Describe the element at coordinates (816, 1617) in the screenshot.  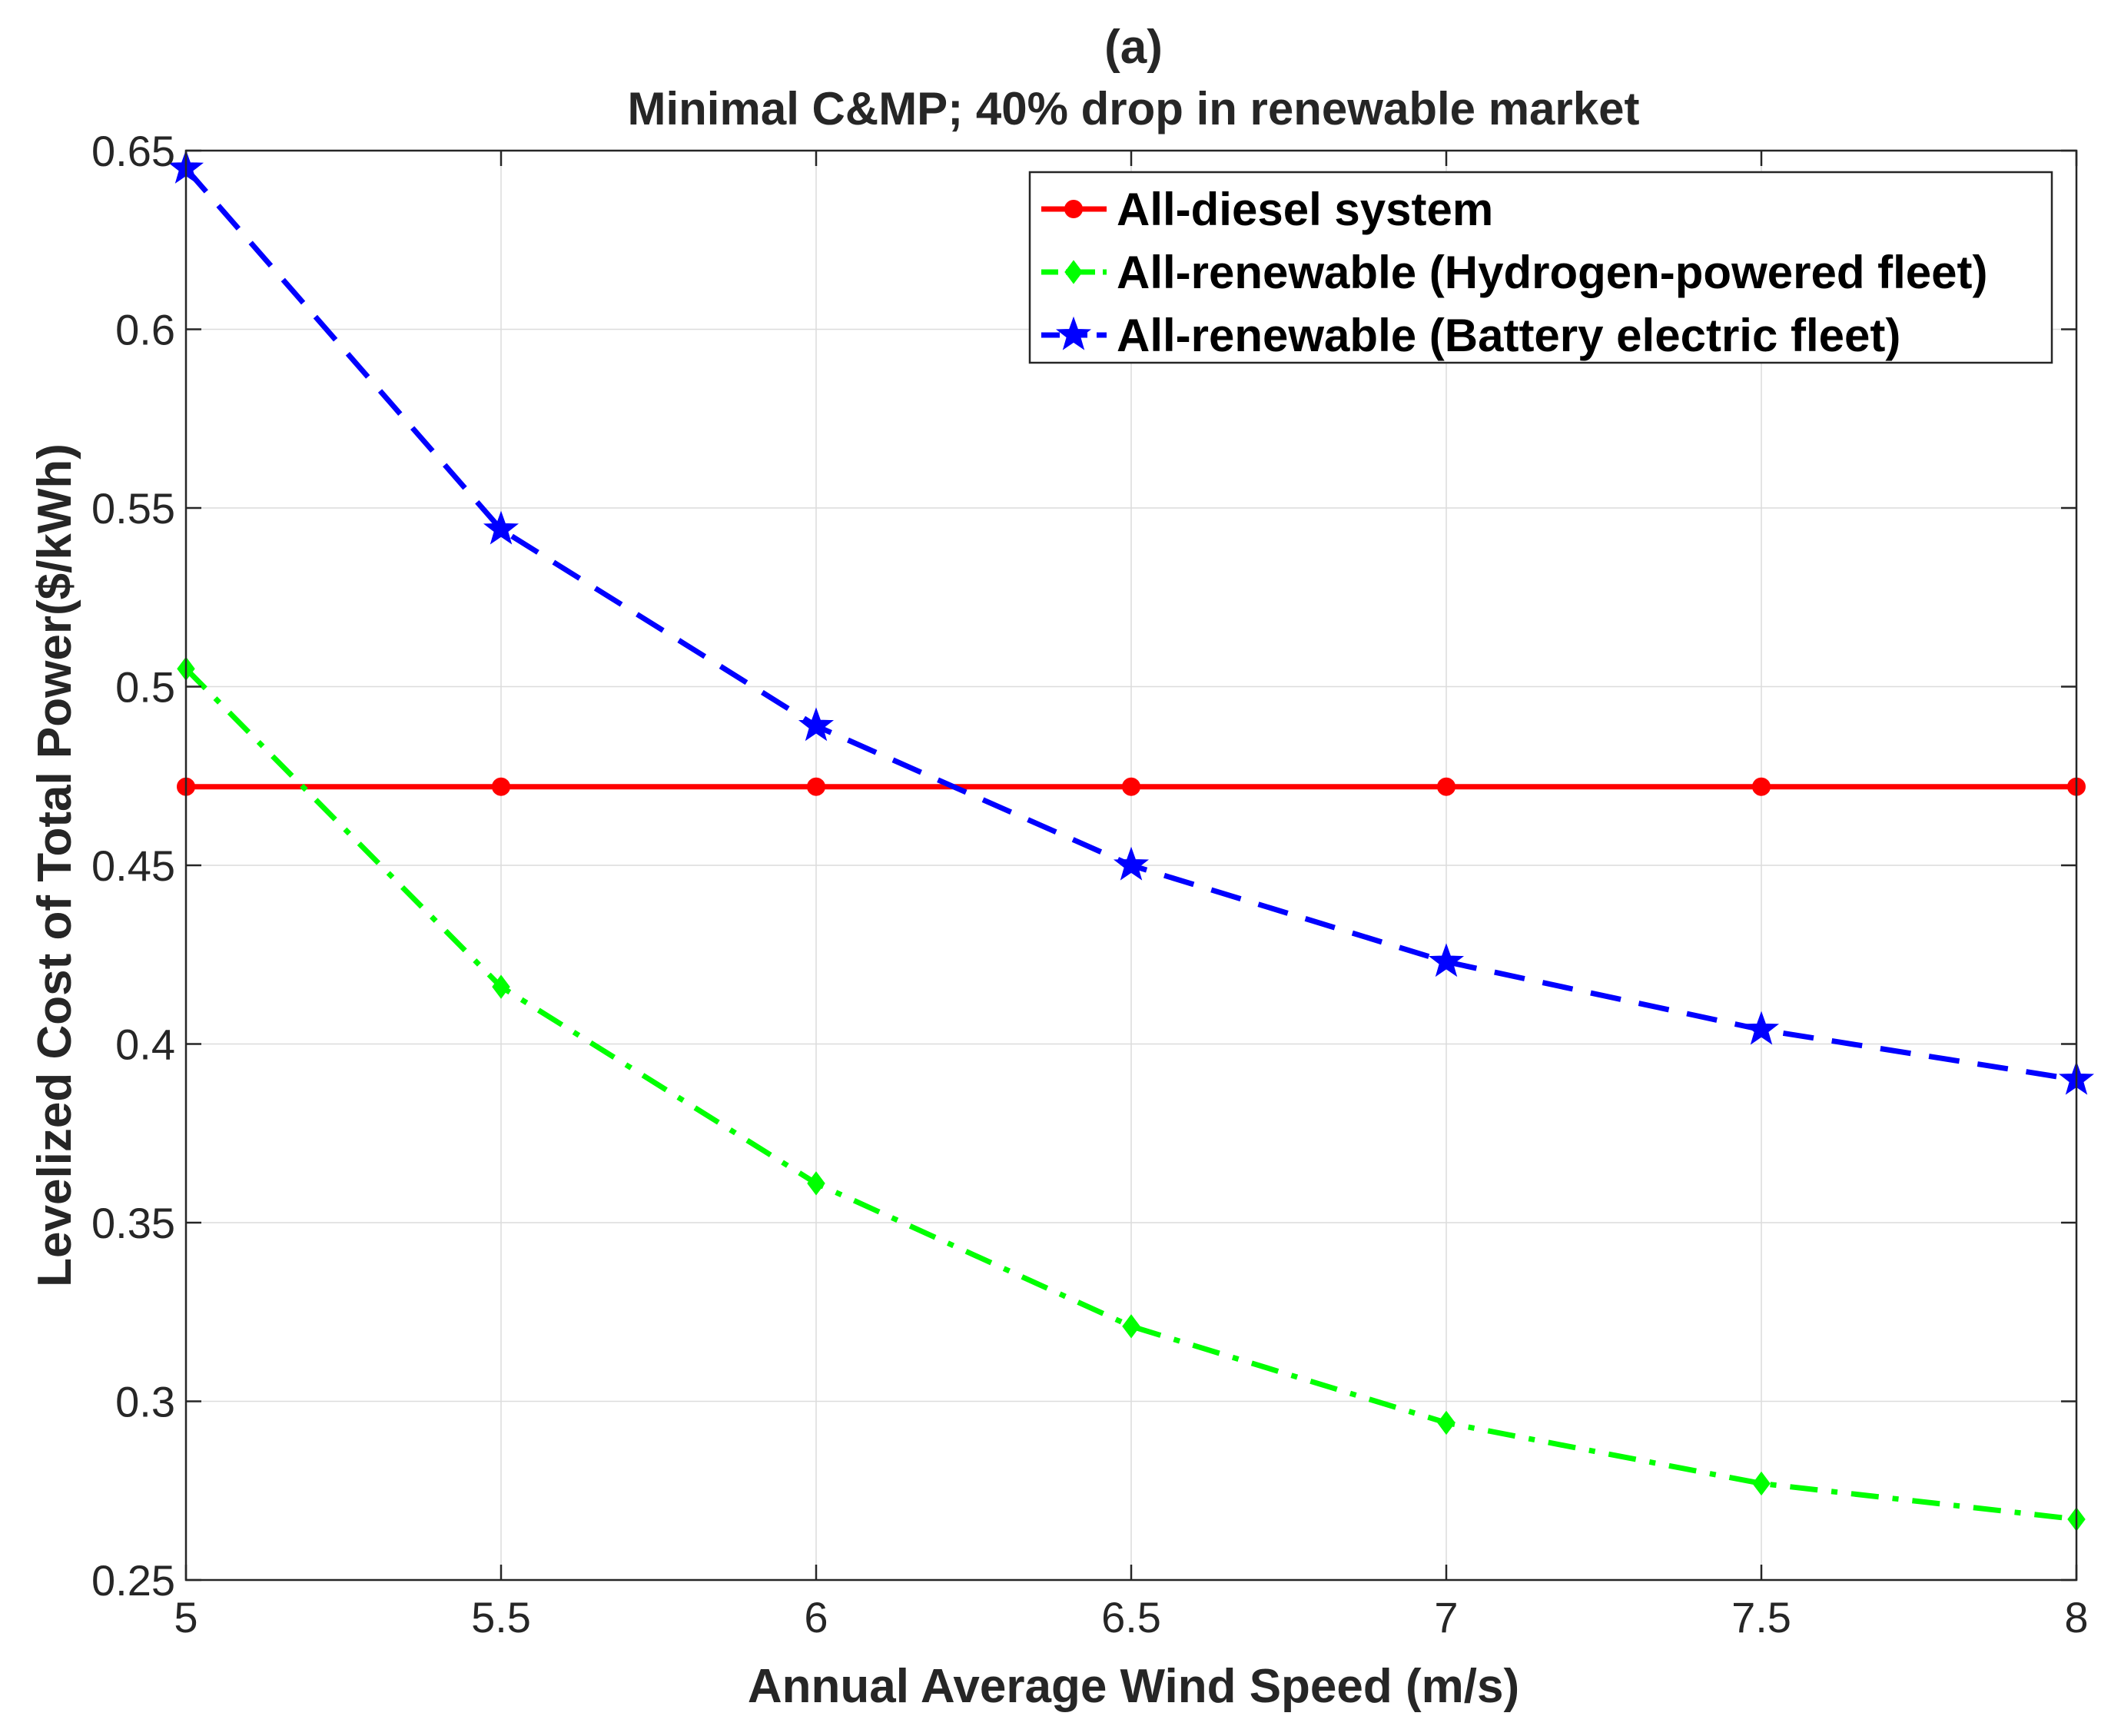
I see `x-tick-label: 6` at that location.